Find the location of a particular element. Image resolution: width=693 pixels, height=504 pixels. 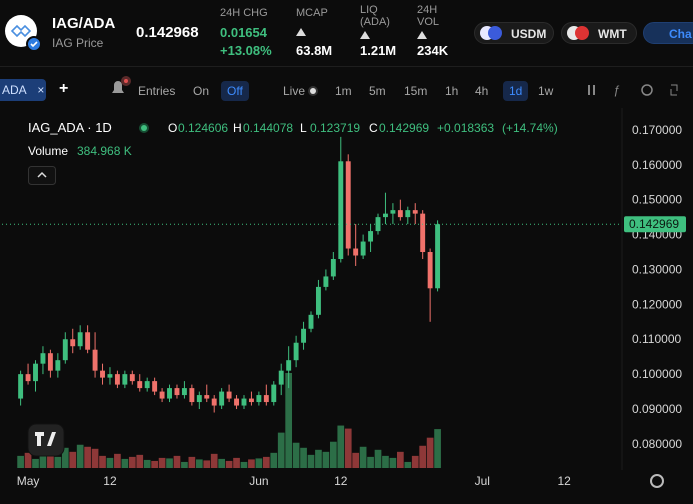

y-tick-label: 0.080000 is located at coordinates (657, 444).